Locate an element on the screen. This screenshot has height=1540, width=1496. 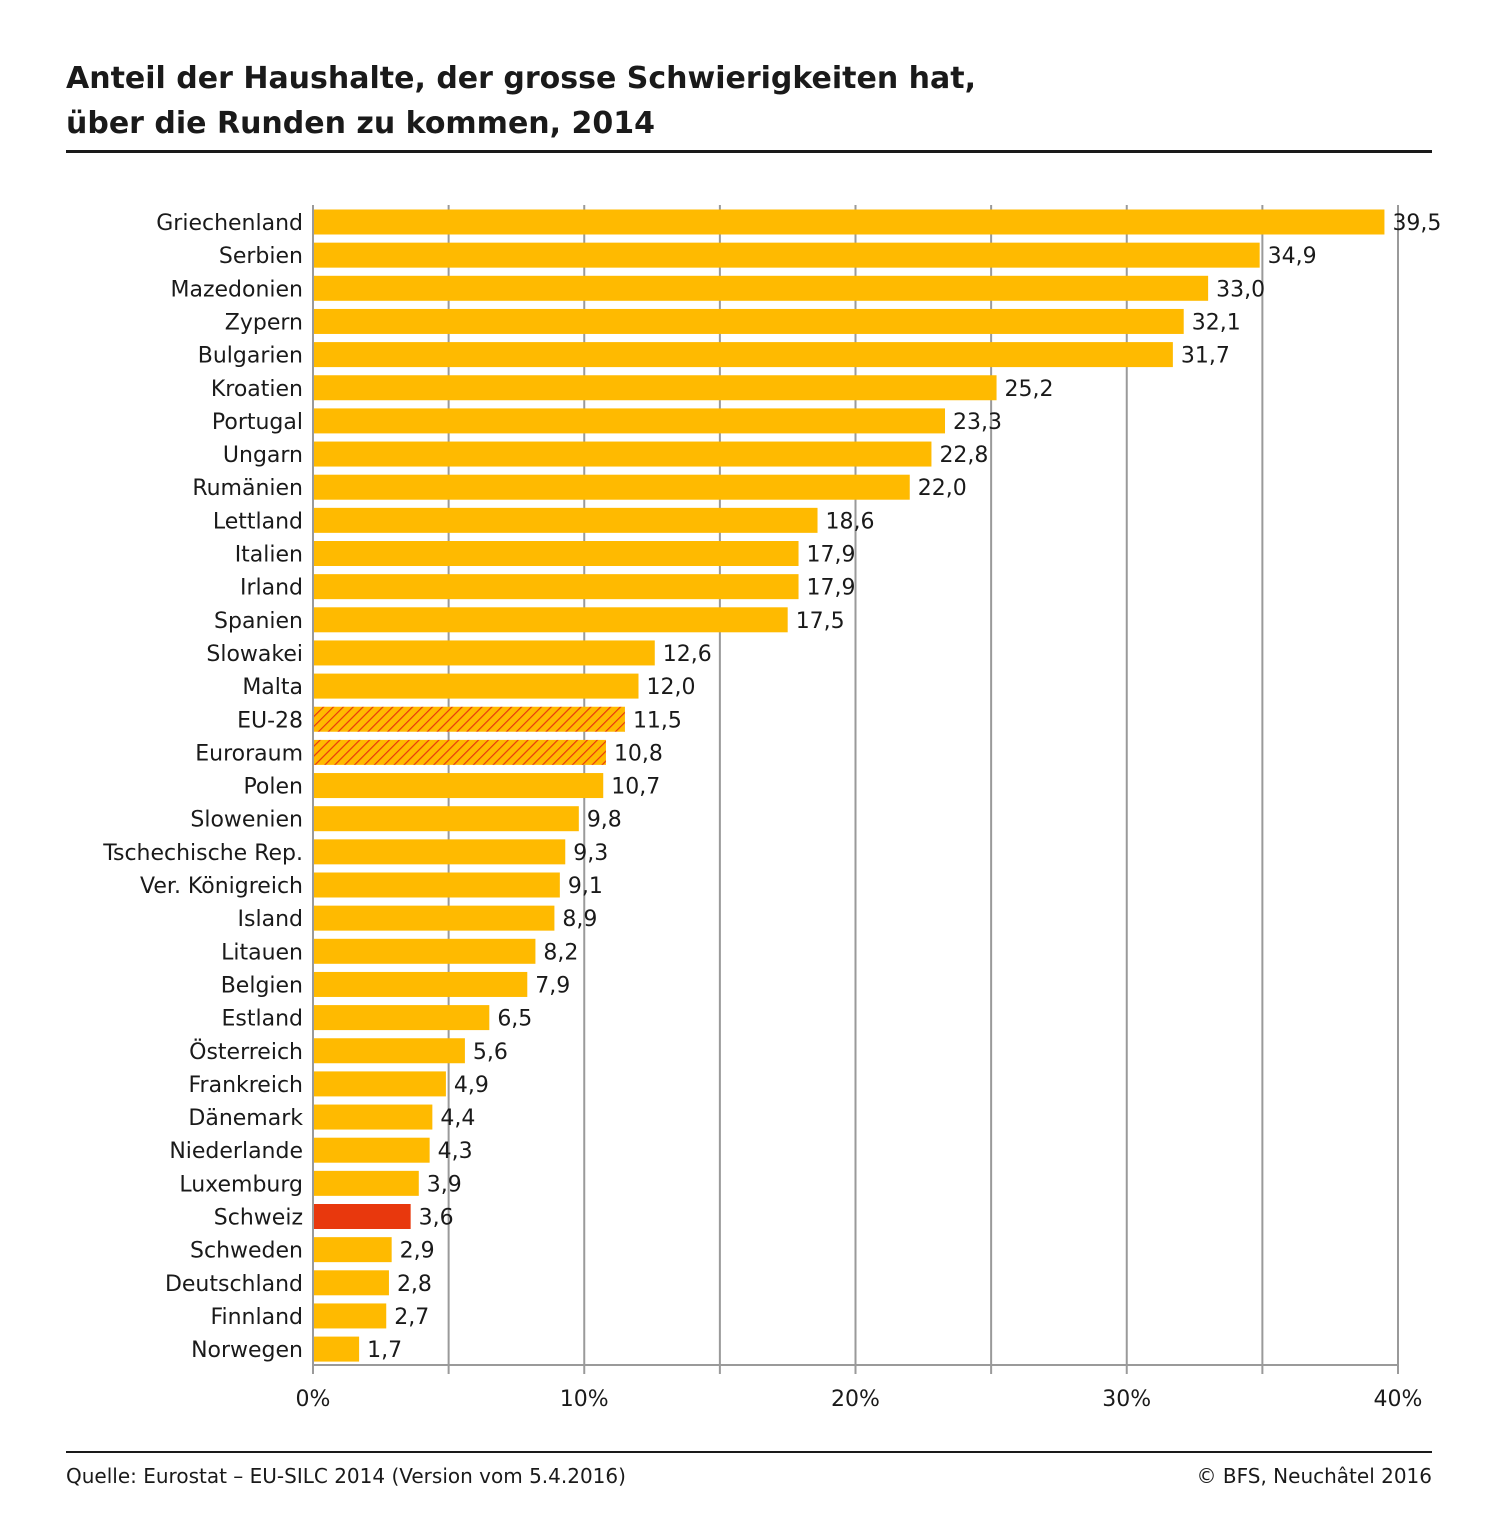
value-label: 2,9 is located at coordinates (417, 1251).